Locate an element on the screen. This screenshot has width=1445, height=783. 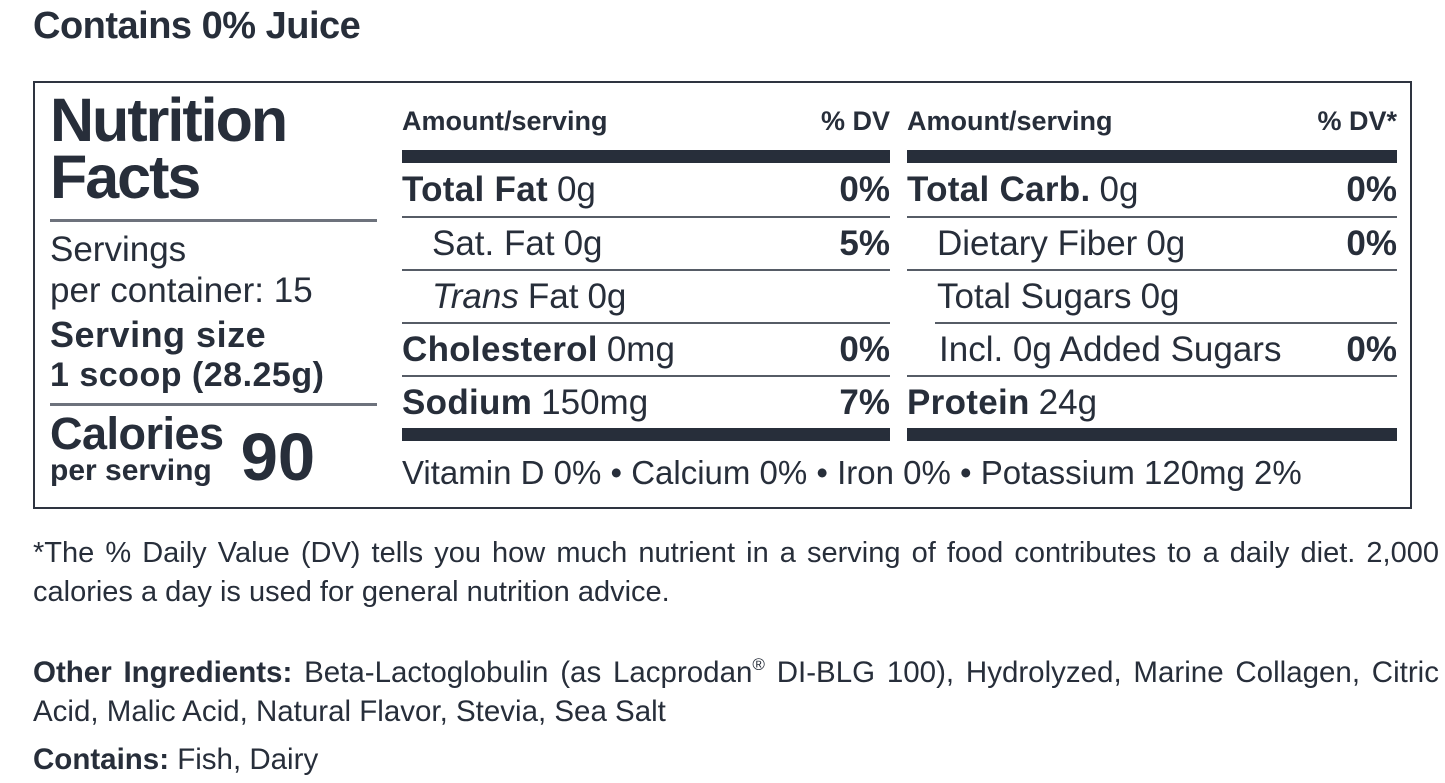
row-trans-fat: Trans Fat 0g is located at coordinates (646, 295).